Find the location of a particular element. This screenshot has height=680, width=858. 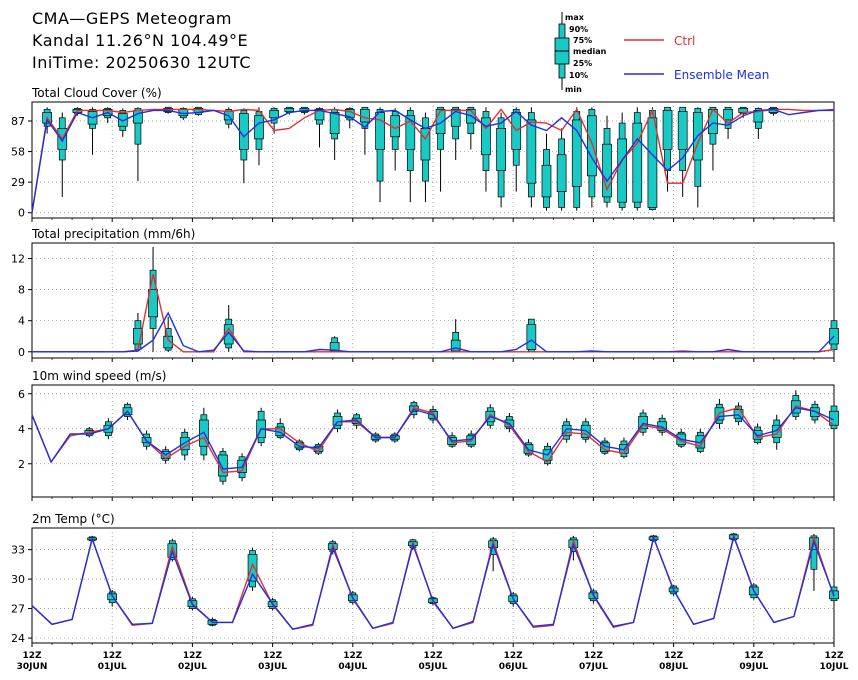

panel-title: Total Cloud Cover (%) is located at coordinates (96, 93).